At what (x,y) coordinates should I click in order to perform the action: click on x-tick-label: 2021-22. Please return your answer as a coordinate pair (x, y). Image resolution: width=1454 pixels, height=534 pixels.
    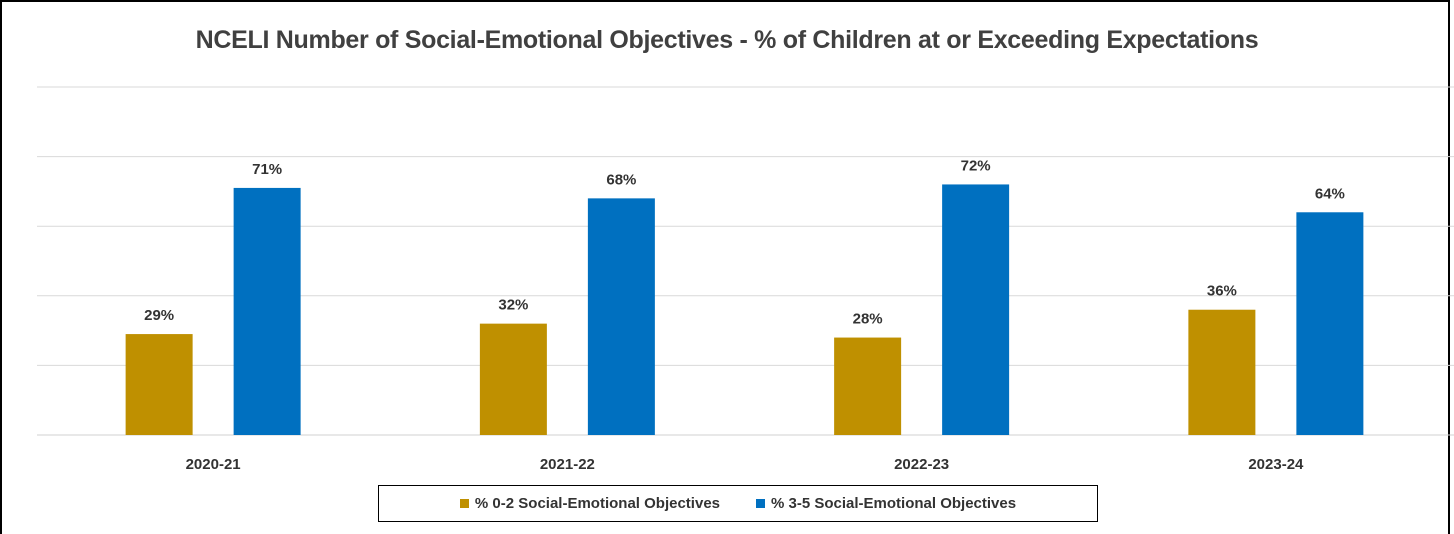
    Looking at the image, I should click on (567, 464).